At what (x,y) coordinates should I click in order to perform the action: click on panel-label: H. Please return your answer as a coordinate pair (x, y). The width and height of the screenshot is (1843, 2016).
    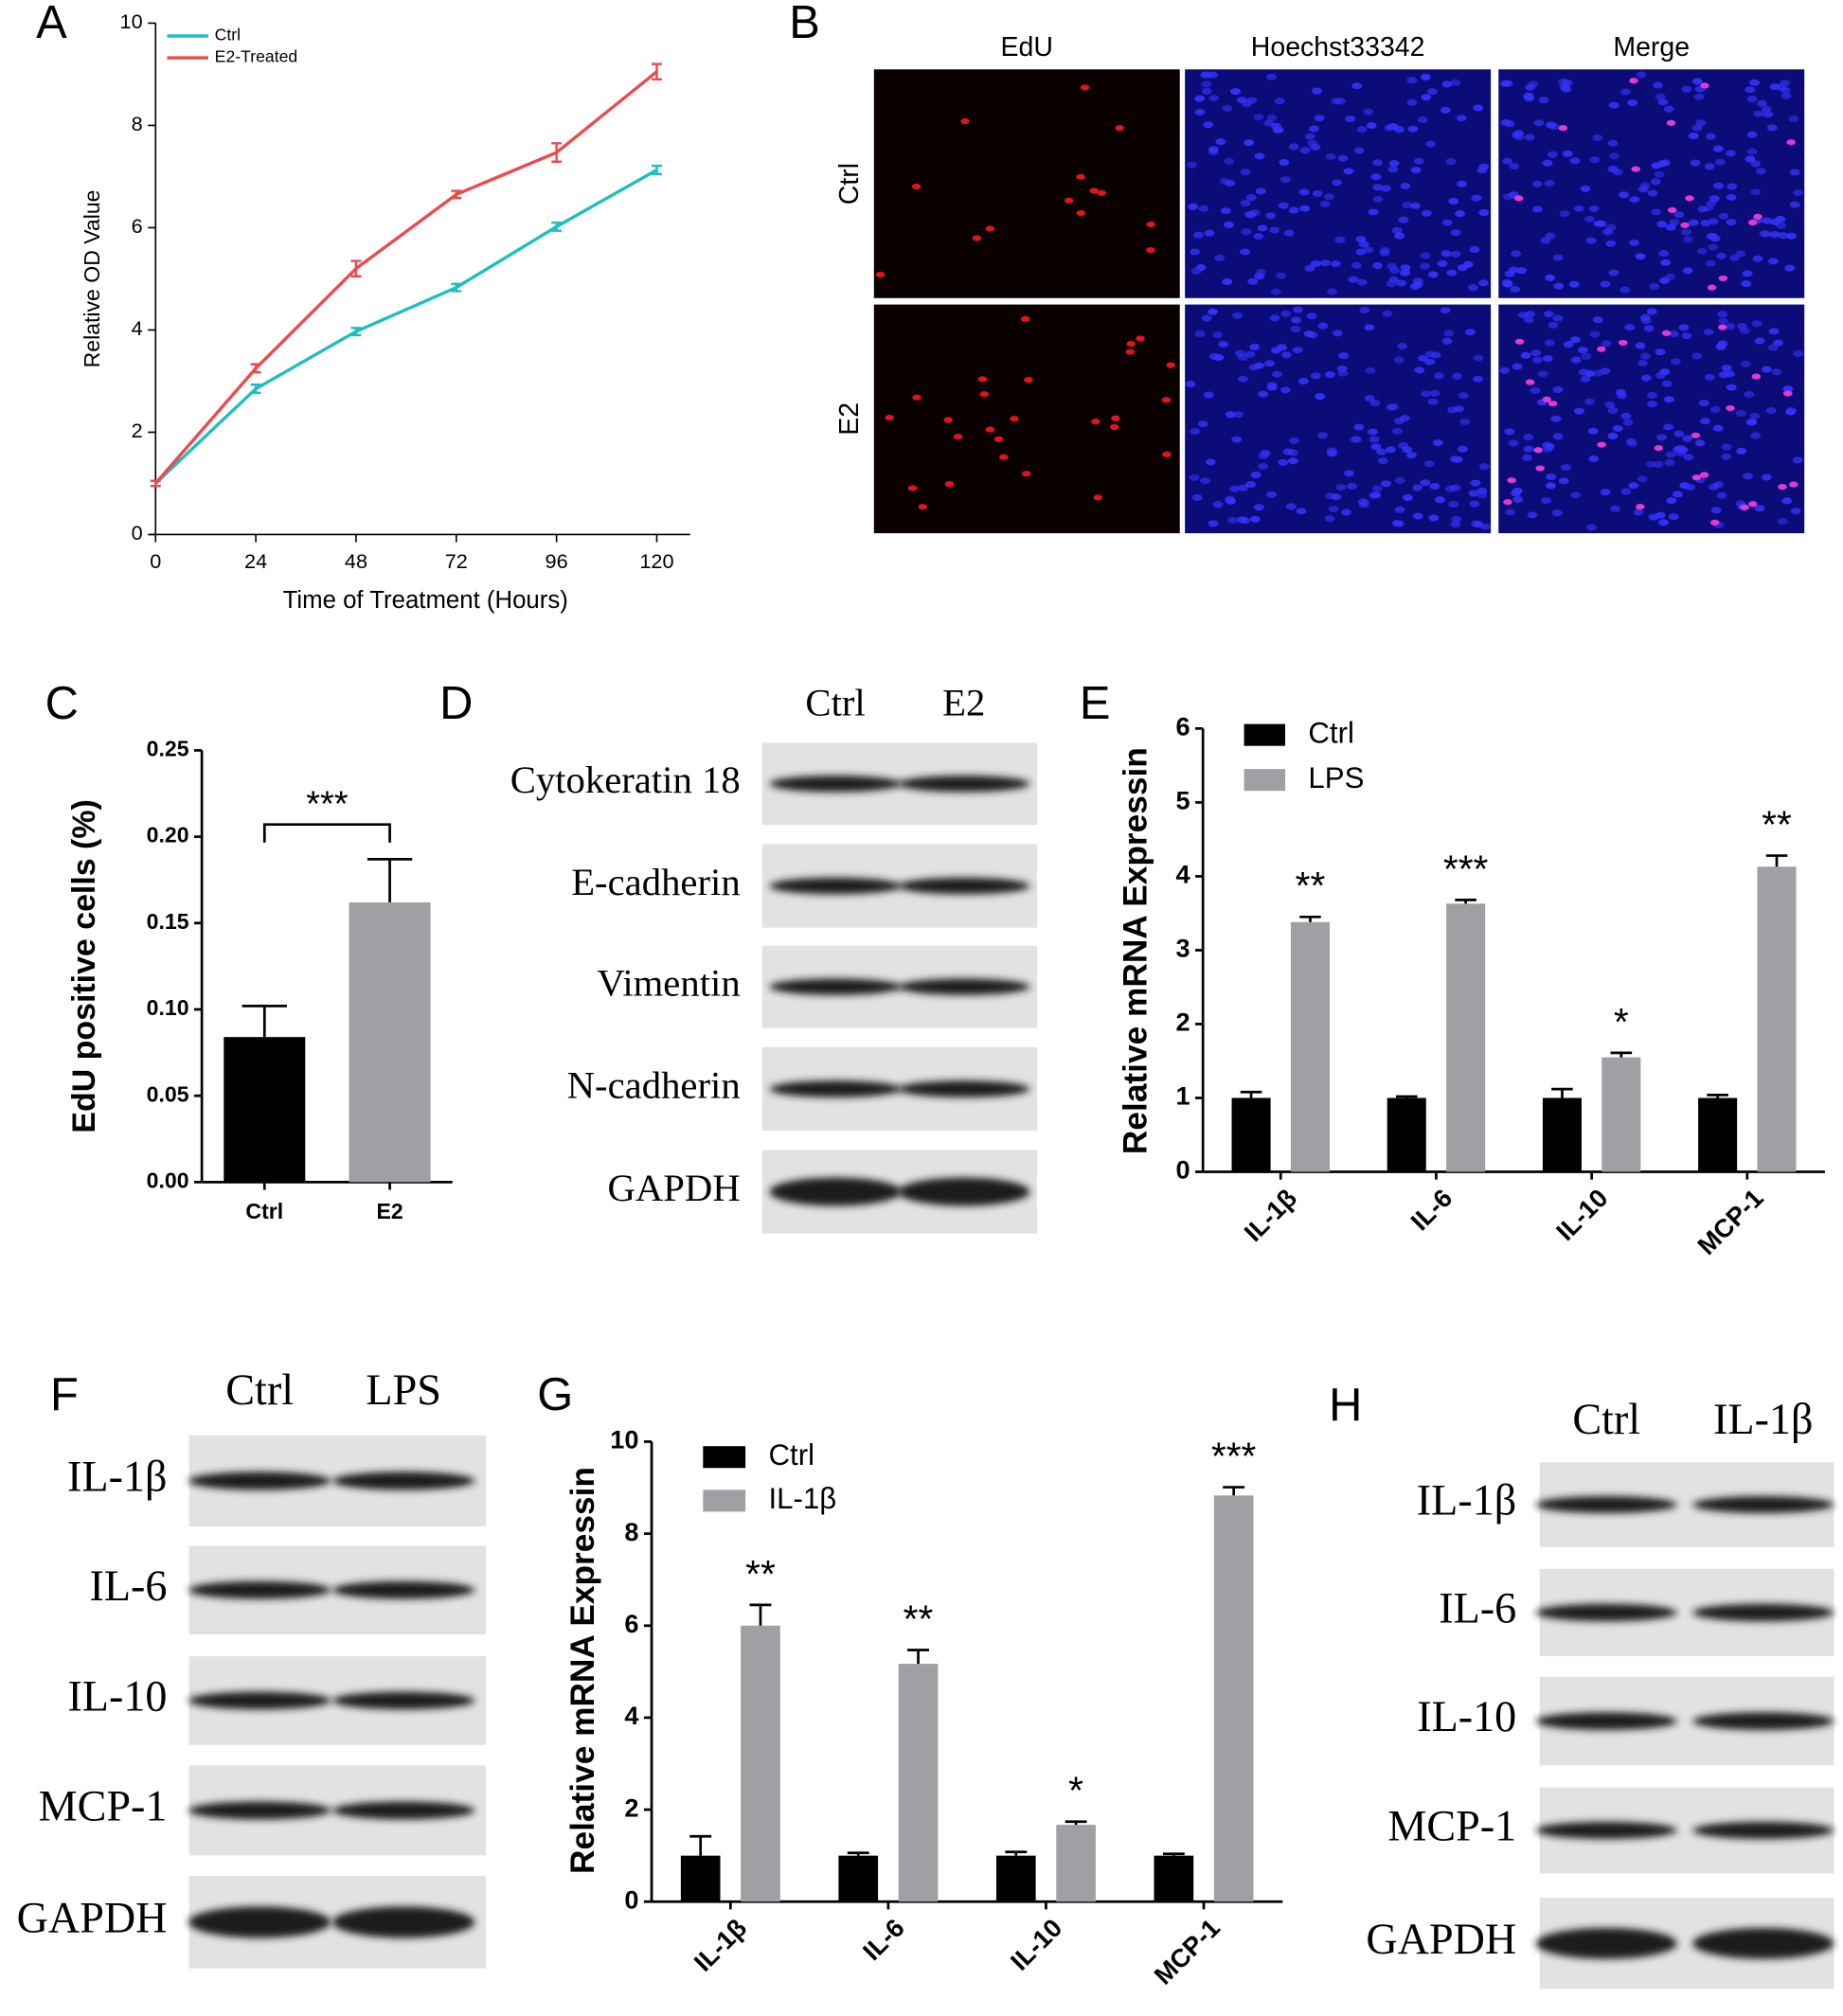
    Looking at the image, I should click on (1345, 1405).